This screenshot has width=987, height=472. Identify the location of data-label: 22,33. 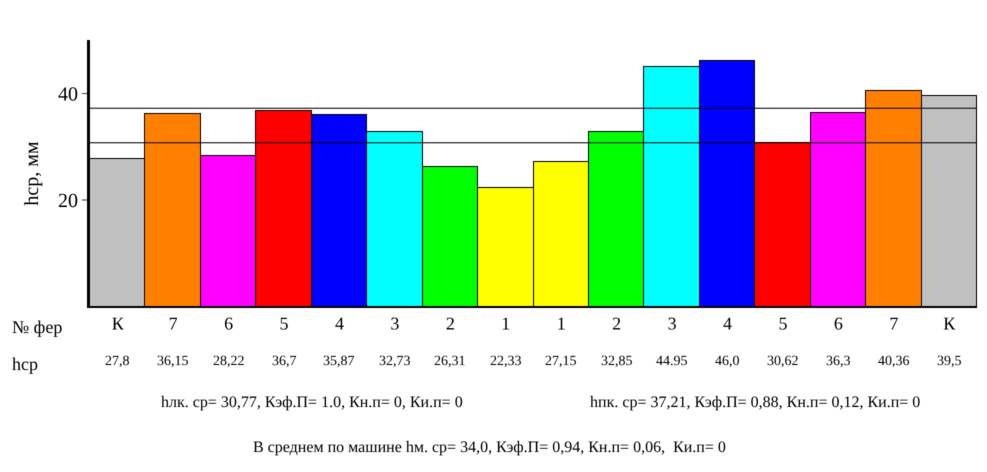
(506, 361).